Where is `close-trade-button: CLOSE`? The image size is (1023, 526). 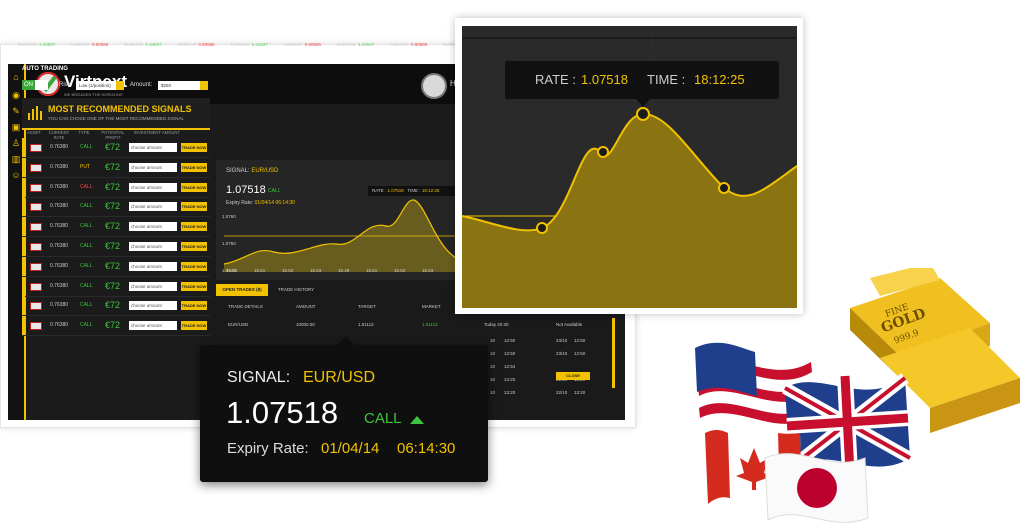 close-trade-button: CLOSE is located at coordinates (573, 376).